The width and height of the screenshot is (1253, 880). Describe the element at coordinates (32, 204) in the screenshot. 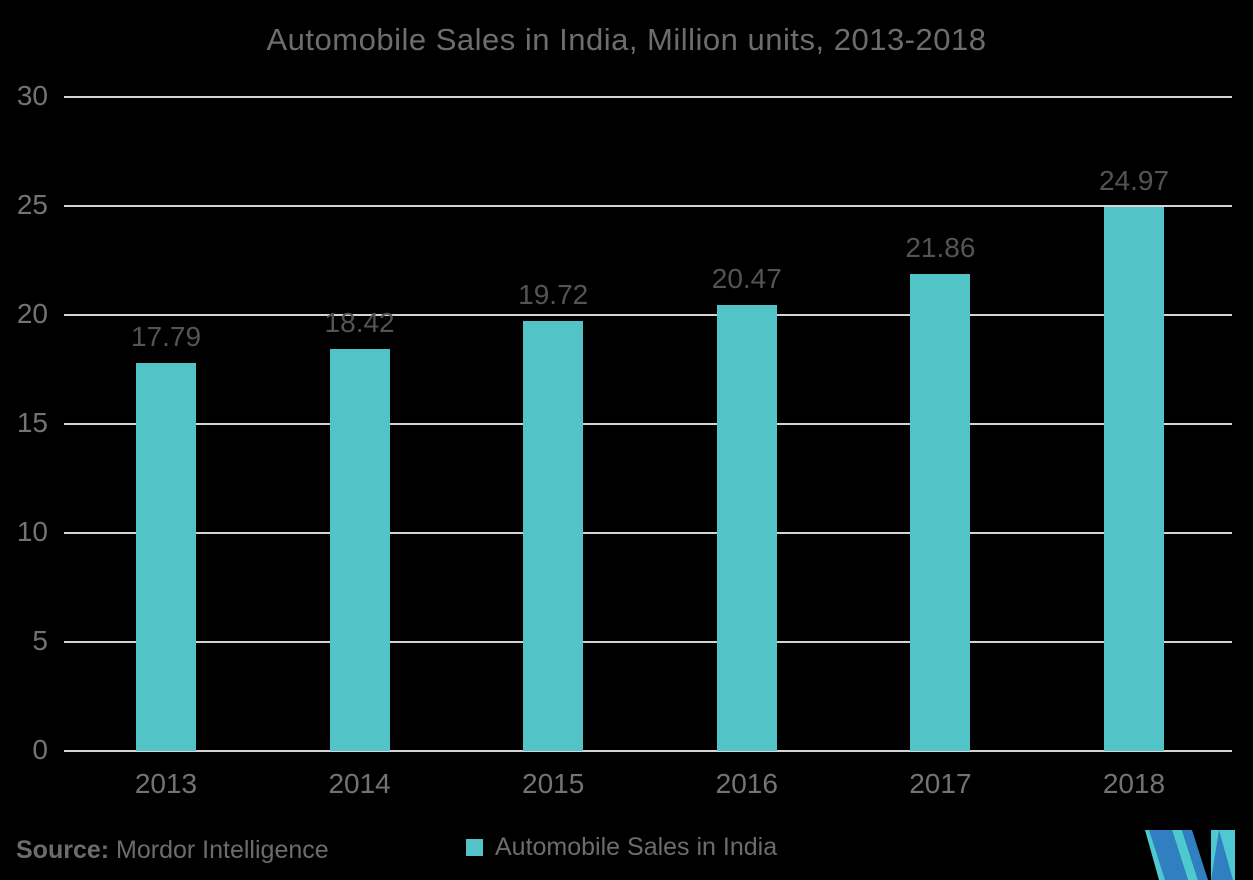

I see `y-axis-tick-label: 25` at that location.